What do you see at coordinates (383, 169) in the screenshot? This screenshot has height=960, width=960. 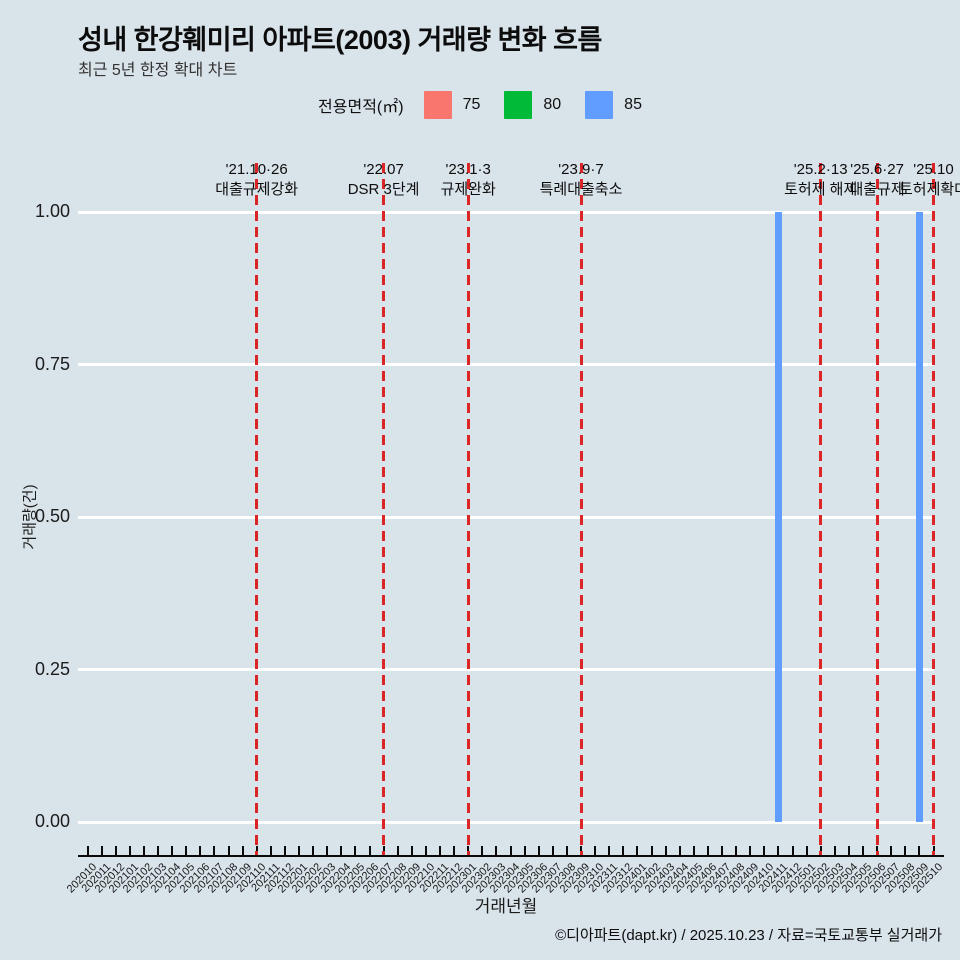 I see `annotation-date: '22.07` at bounding box center [383, 169].